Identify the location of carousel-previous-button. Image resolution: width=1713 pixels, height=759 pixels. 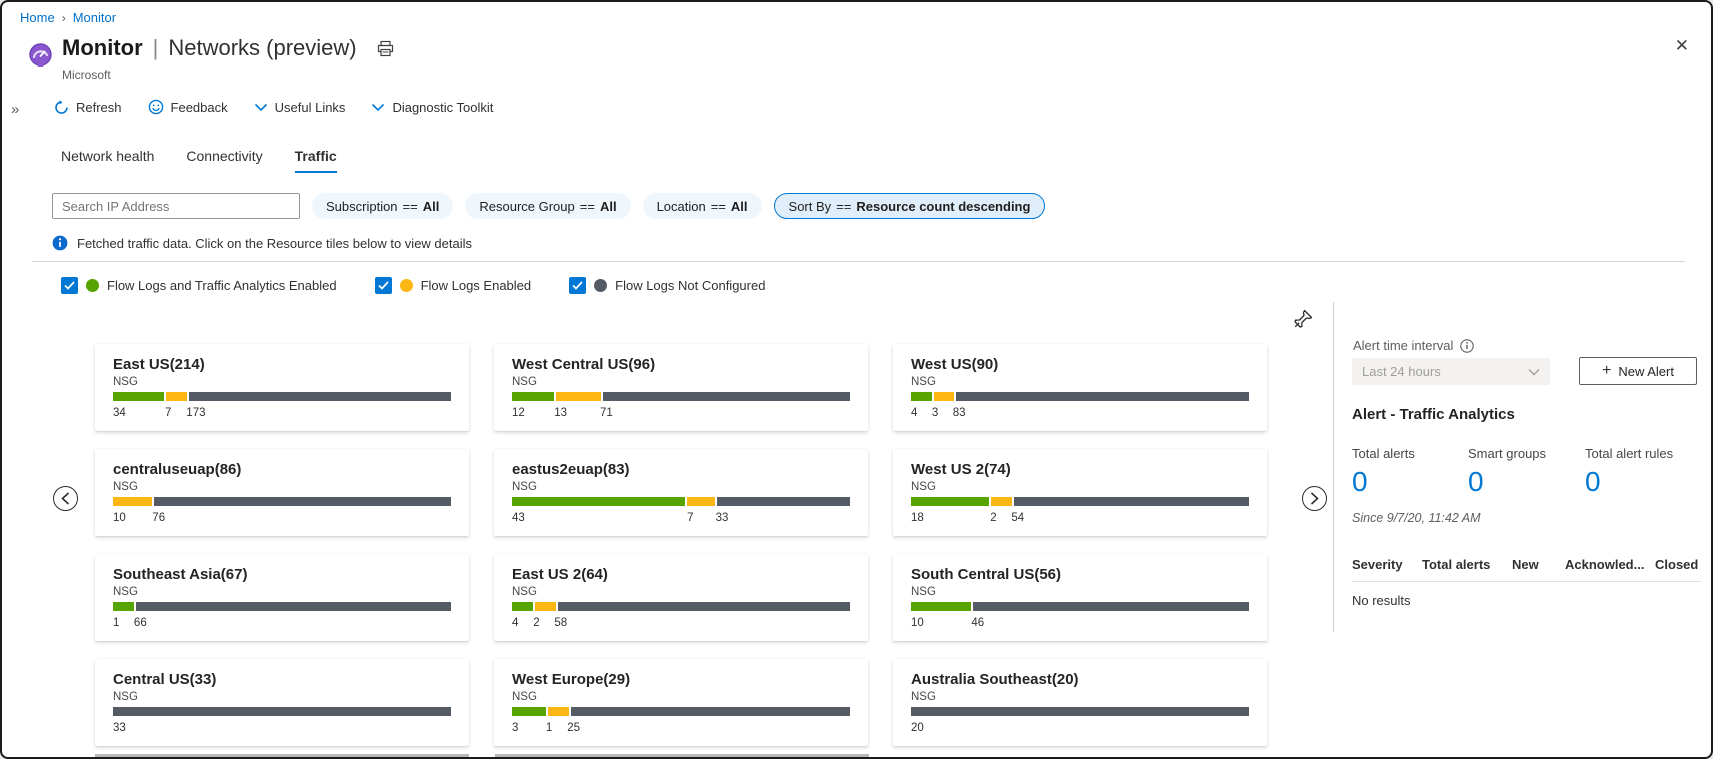
(65, 498).